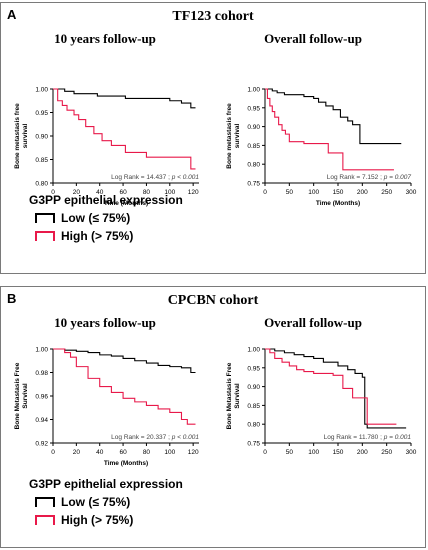 This screenshot has width=428, height=550. I want to click on log-rank-value: Log Rank = 11.780 ;, so click(354, 437).